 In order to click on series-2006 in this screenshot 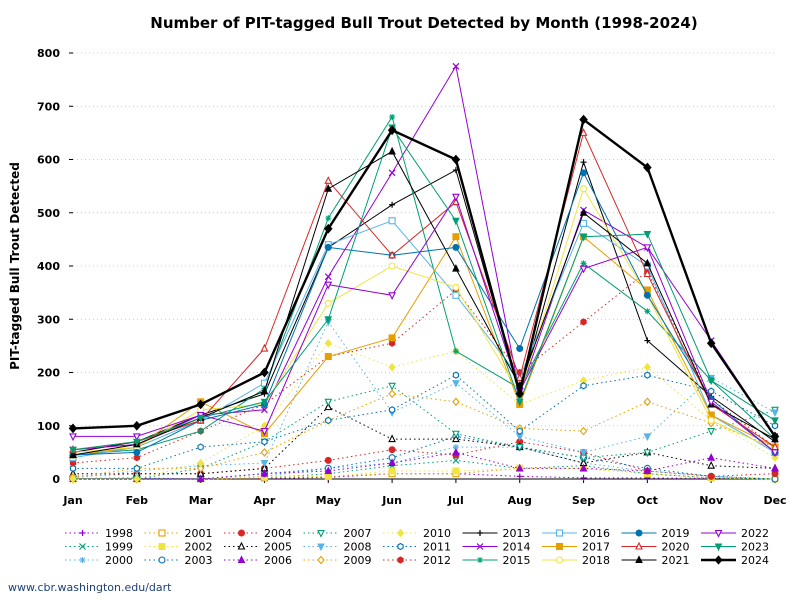, I will do `click(424, 464)`.